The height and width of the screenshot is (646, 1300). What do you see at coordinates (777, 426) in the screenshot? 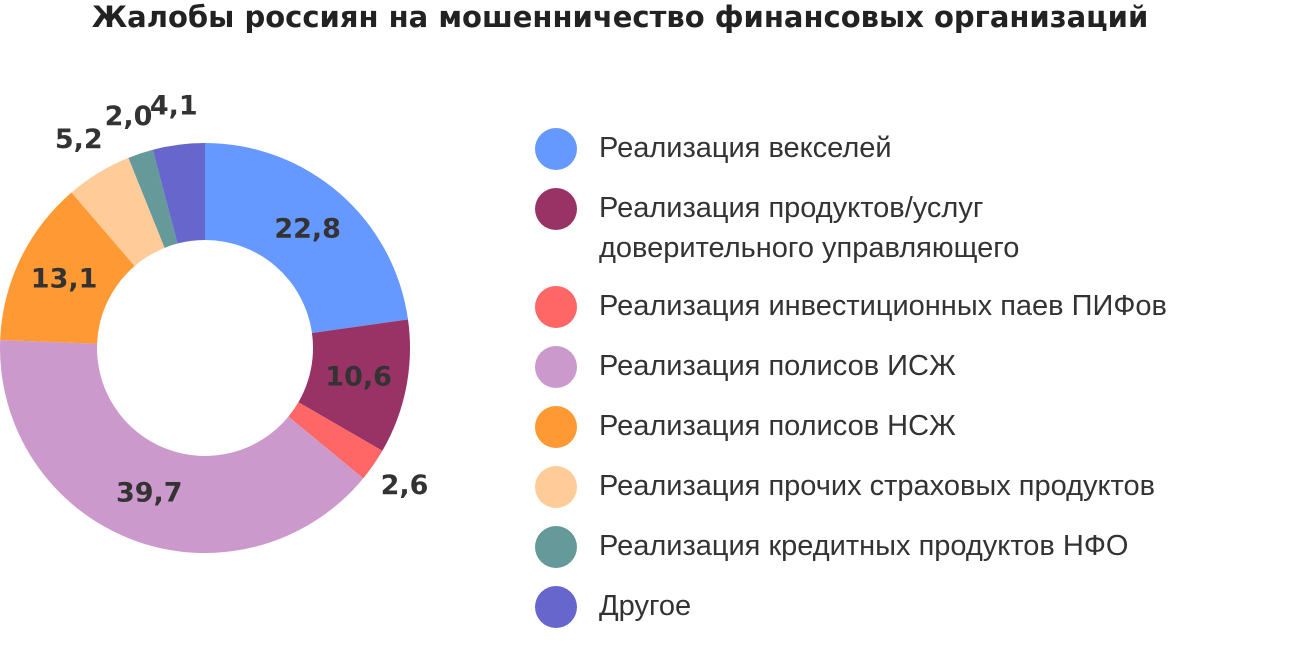
I see `legend-label: Реализация полисов НСЖ` at bounding box center [777, 426].